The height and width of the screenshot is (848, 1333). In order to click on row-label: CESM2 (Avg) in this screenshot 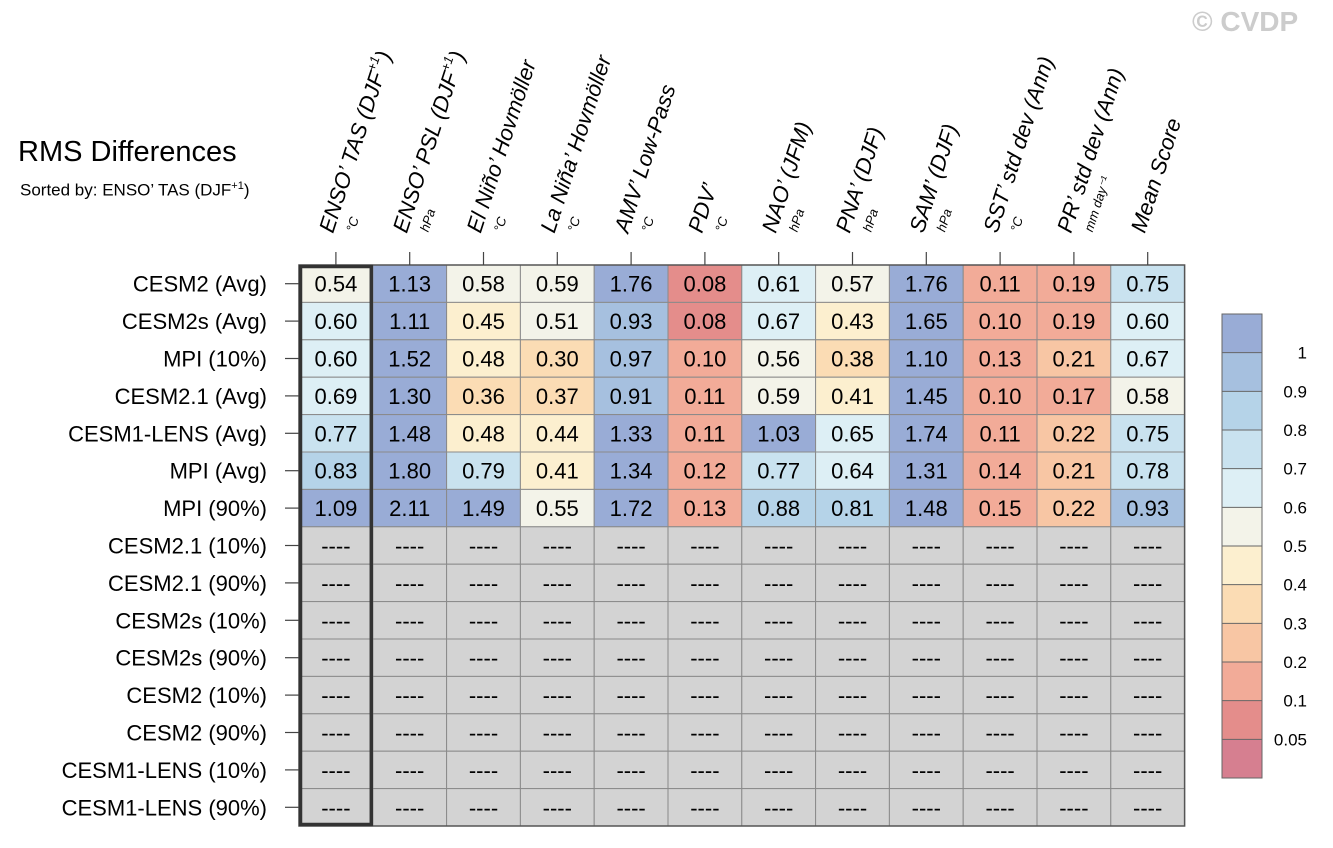, I will do `click(200, 284)`.